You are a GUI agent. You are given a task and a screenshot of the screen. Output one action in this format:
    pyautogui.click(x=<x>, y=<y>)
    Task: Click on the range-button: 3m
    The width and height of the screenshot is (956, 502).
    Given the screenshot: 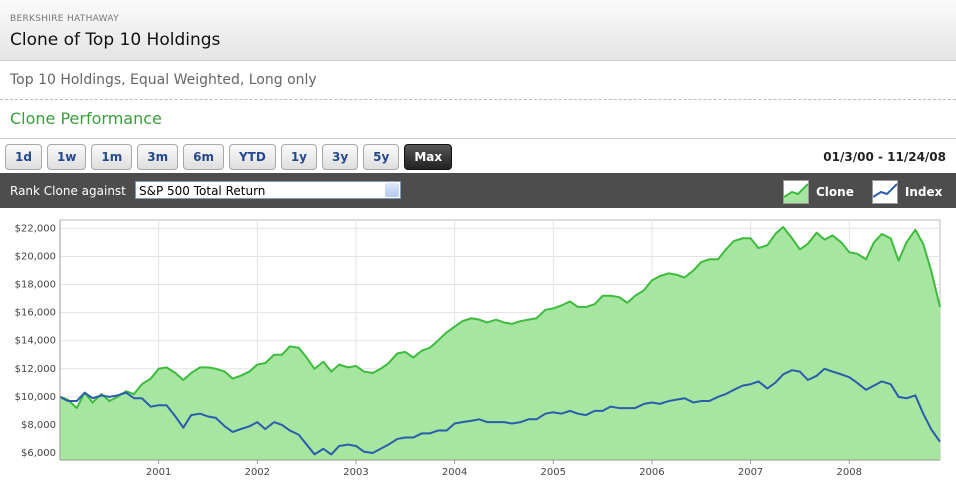 What is the action you would take?
    pyautogui.click(x=158, y=157)
    